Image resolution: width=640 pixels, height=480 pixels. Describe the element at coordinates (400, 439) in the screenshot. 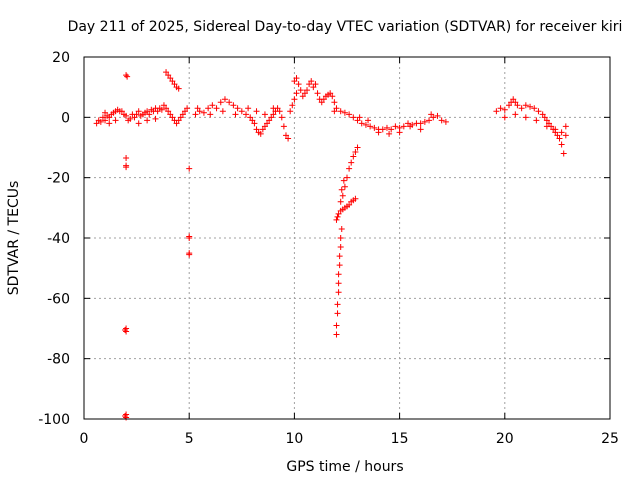

I see `x-tick-label: 15` at that location.